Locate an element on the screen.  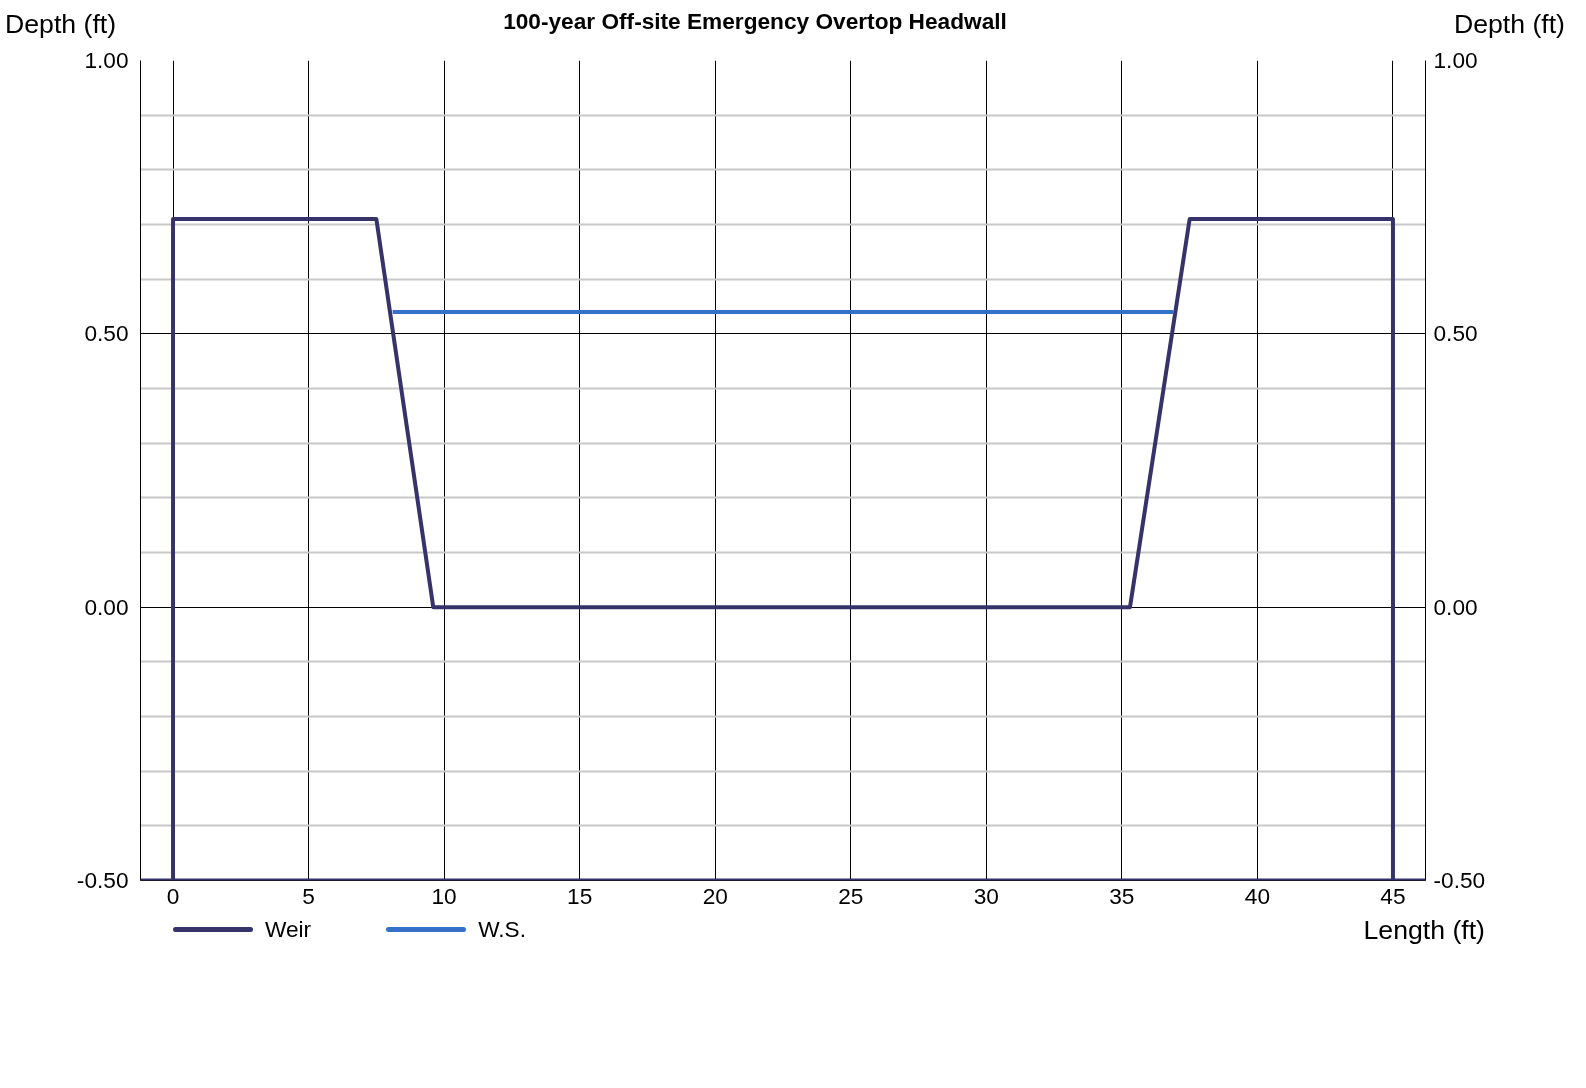
x-tick-label: 15 is located at coordinates (580, 895).